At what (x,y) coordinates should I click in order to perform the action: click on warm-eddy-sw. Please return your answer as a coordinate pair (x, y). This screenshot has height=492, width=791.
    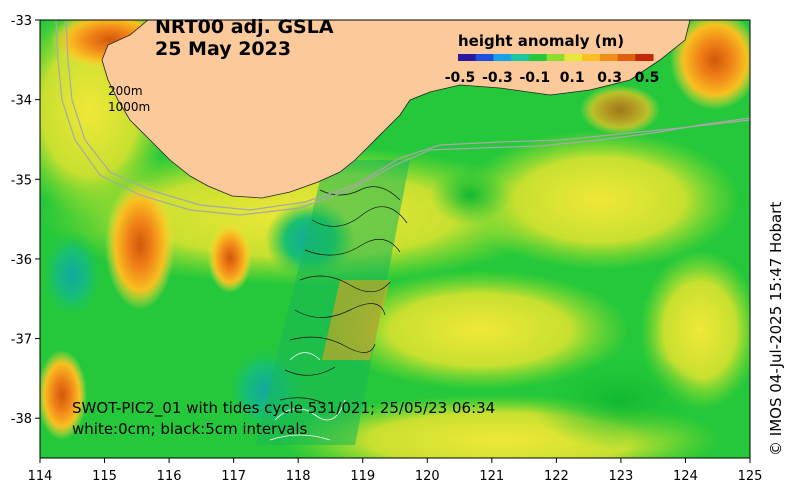
    Looking at the image, I should click on (63, 395).